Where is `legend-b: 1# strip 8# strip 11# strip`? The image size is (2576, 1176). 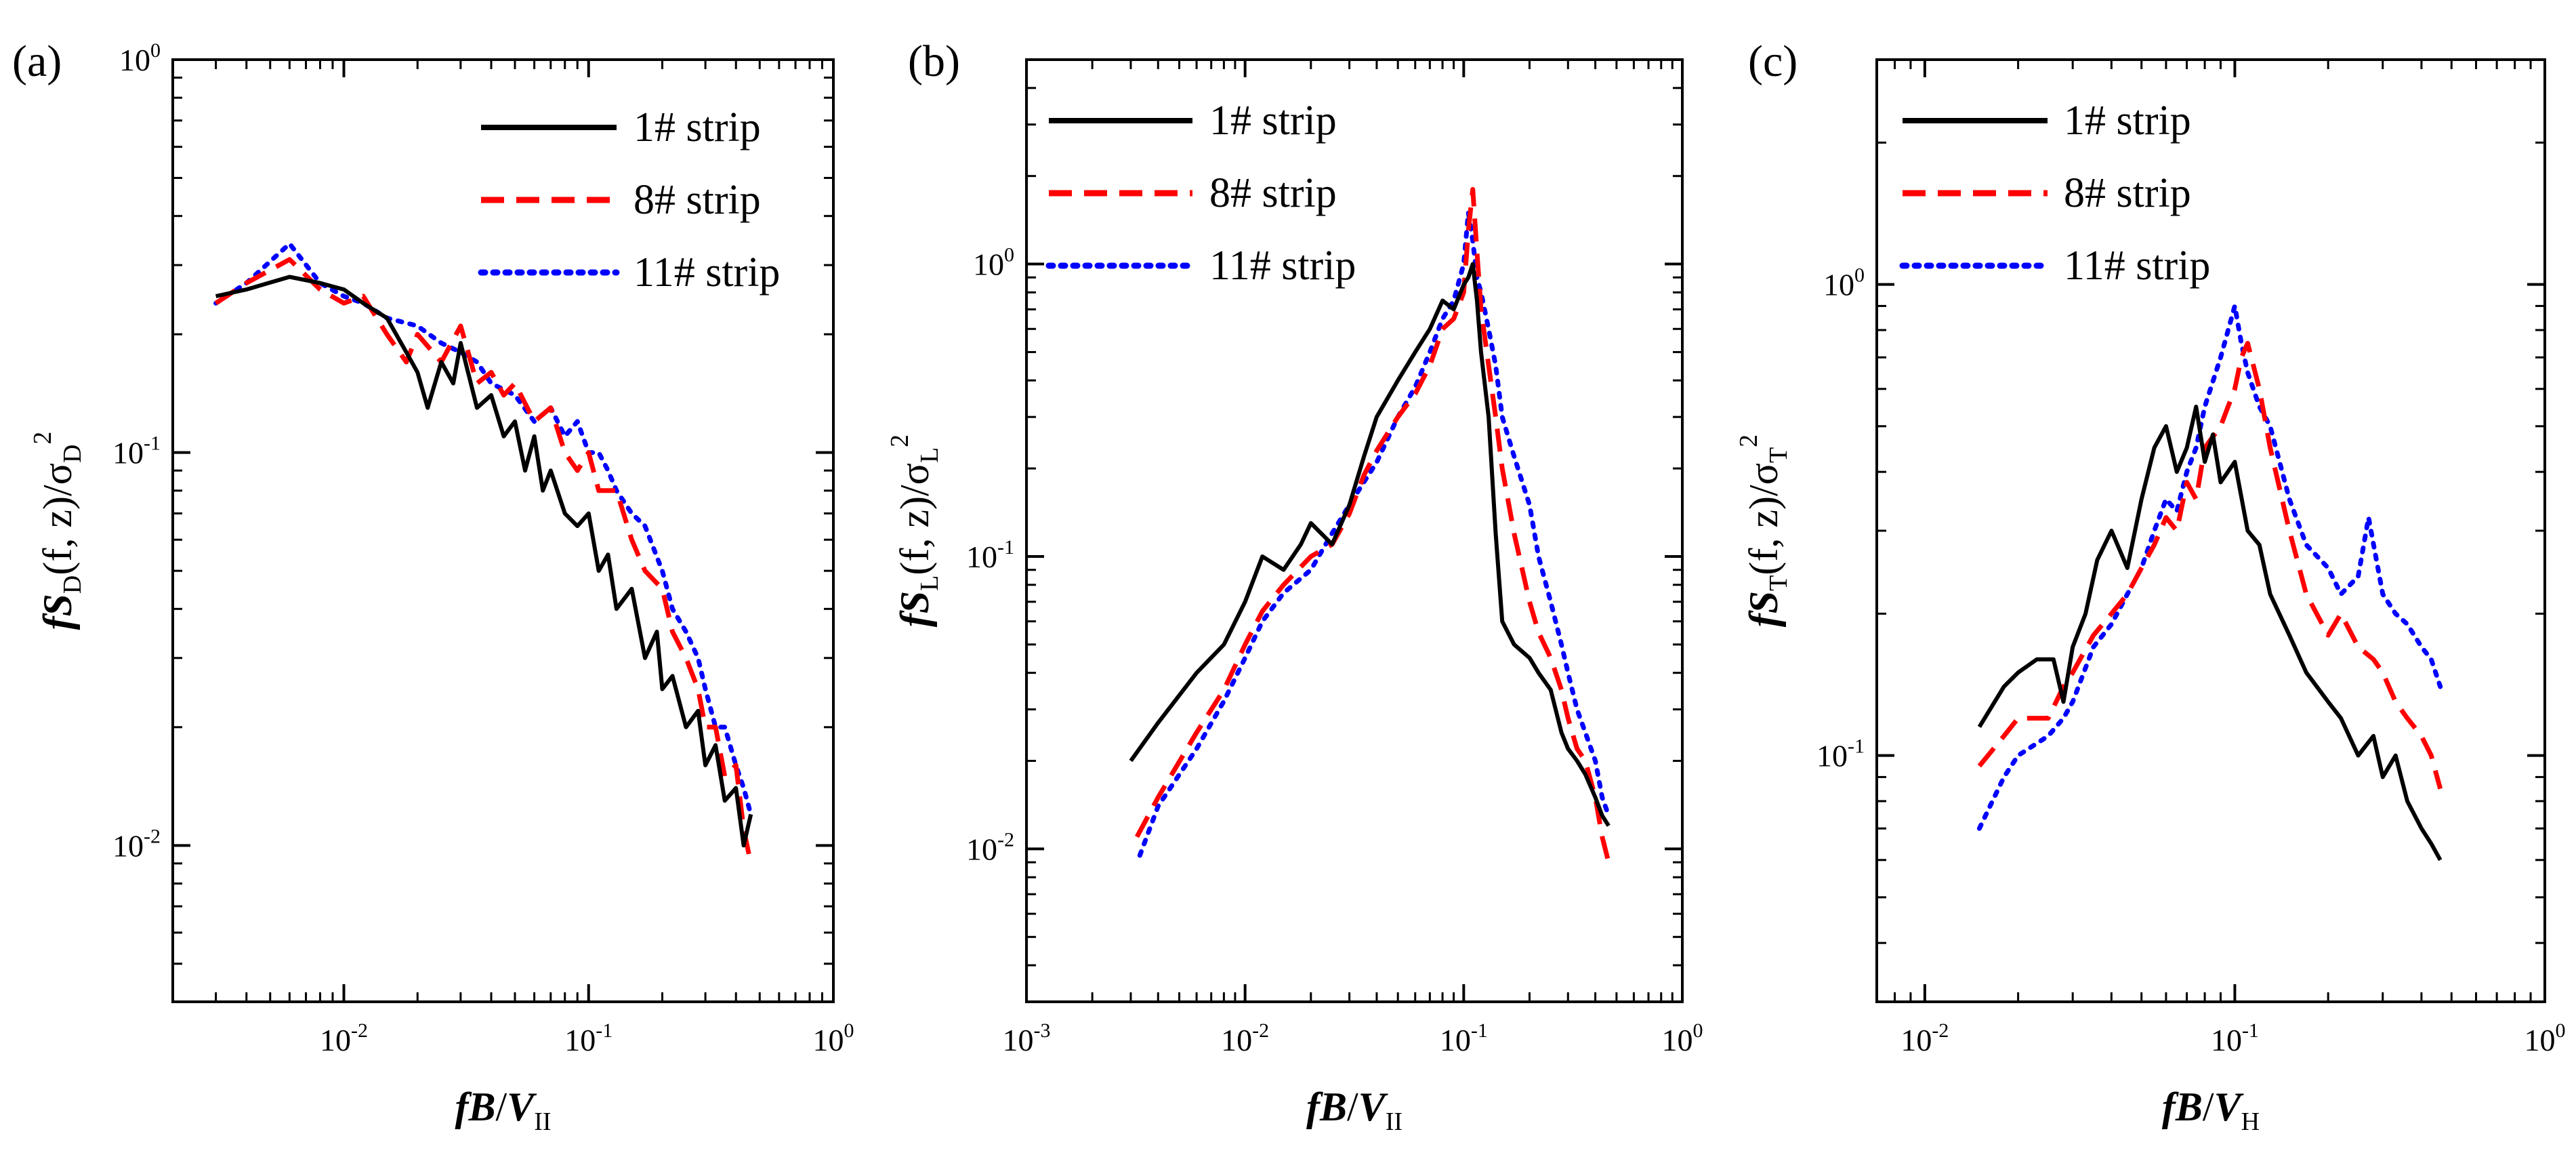
legend-b: 1# strip 8# strip 11# strip is located at coordinates (1200, 193).